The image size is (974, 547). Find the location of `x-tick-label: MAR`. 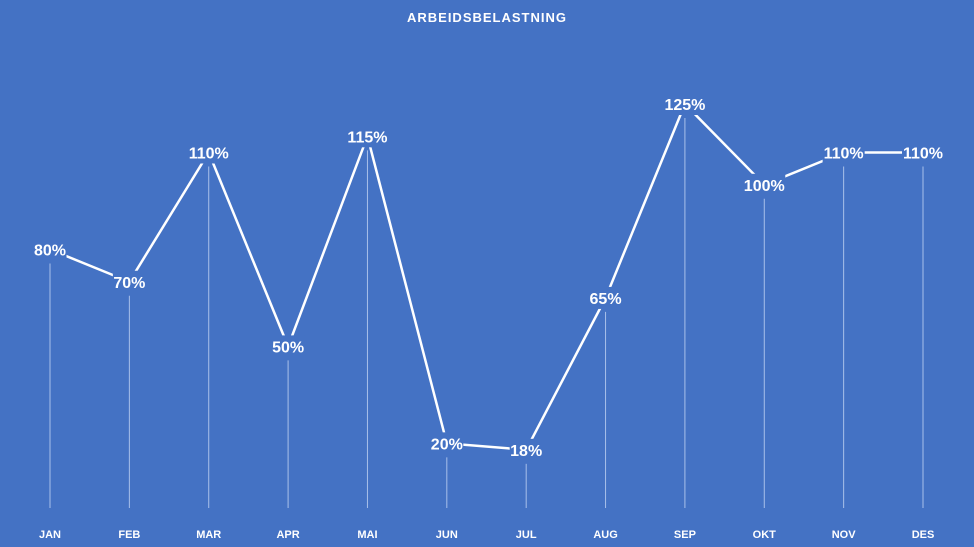

x-tick-label: MAR is located at coordinates (208, 535).